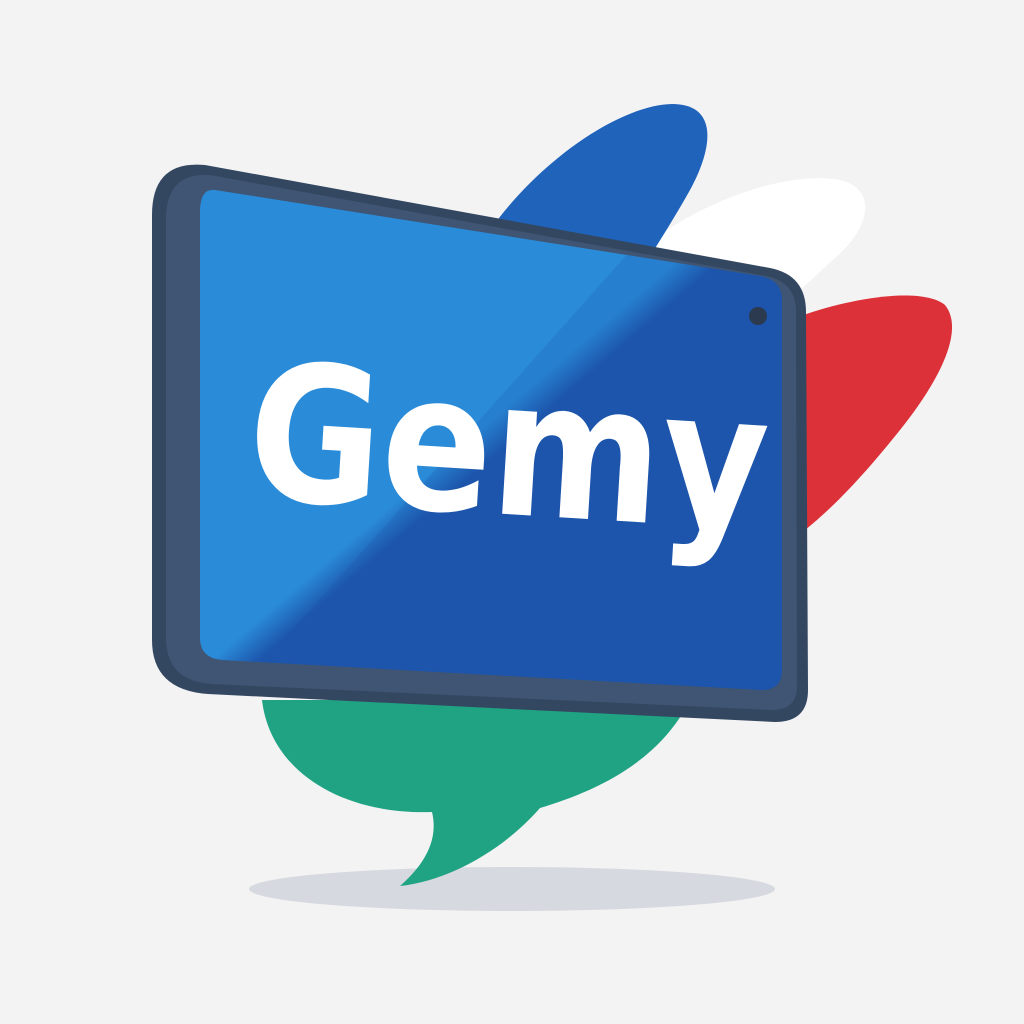 This screenshot has width=1024, height=1024. I want to click on blue-bubble-petal-icon, so click(599, 182).